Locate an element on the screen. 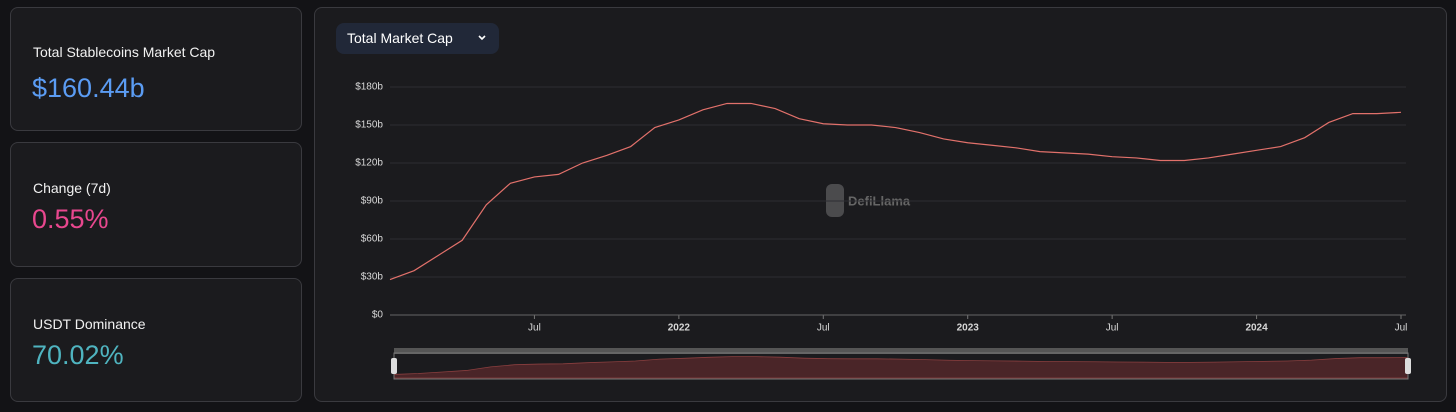 Image resolution: width=1456 pixels, height=412 pixels. stat-label: Change (7d) is located at coordinates (72, 188).